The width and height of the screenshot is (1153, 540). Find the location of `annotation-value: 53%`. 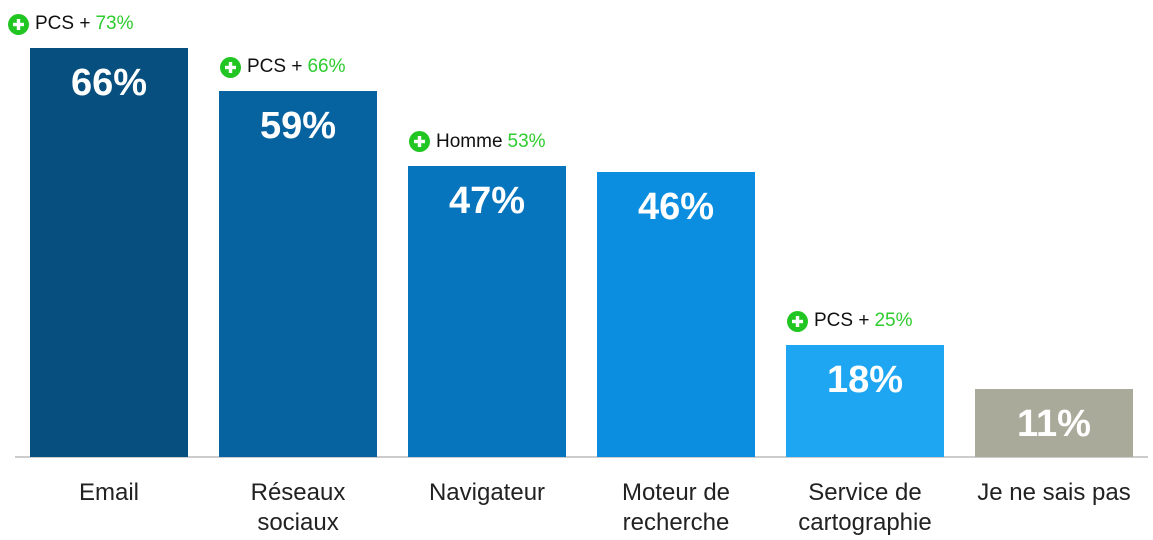

annotation-value: 53% is located at coordinates (526, 141).